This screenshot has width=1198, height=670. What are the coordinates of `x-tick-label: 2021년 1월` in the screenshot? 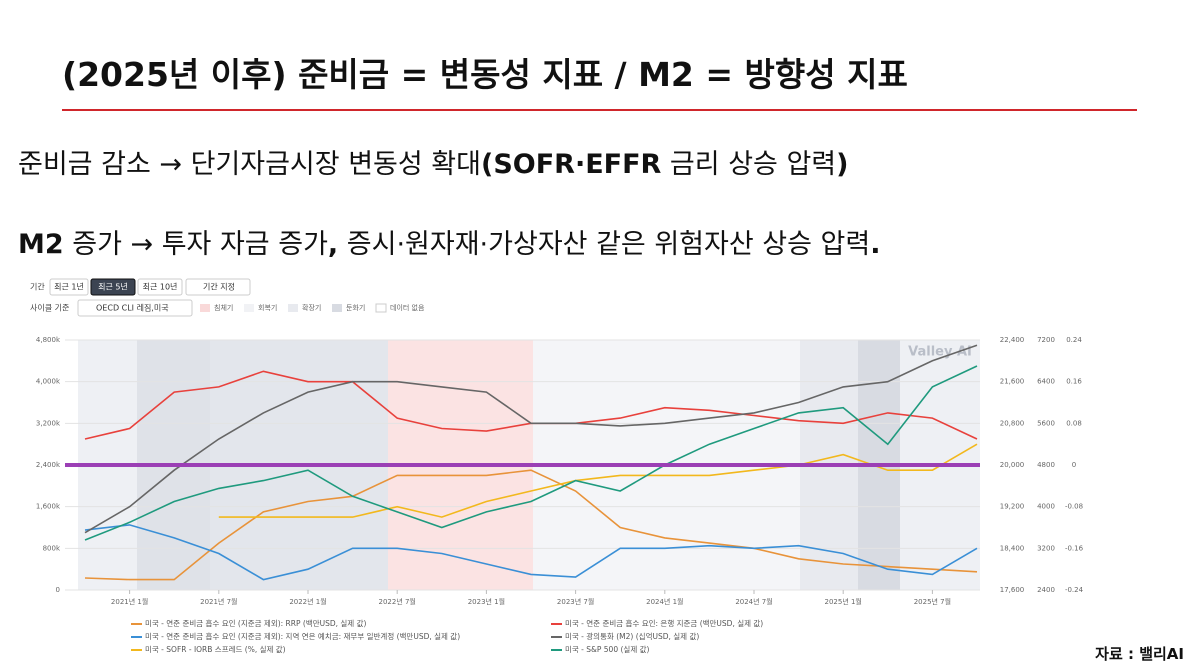 It's located at (129, 601).